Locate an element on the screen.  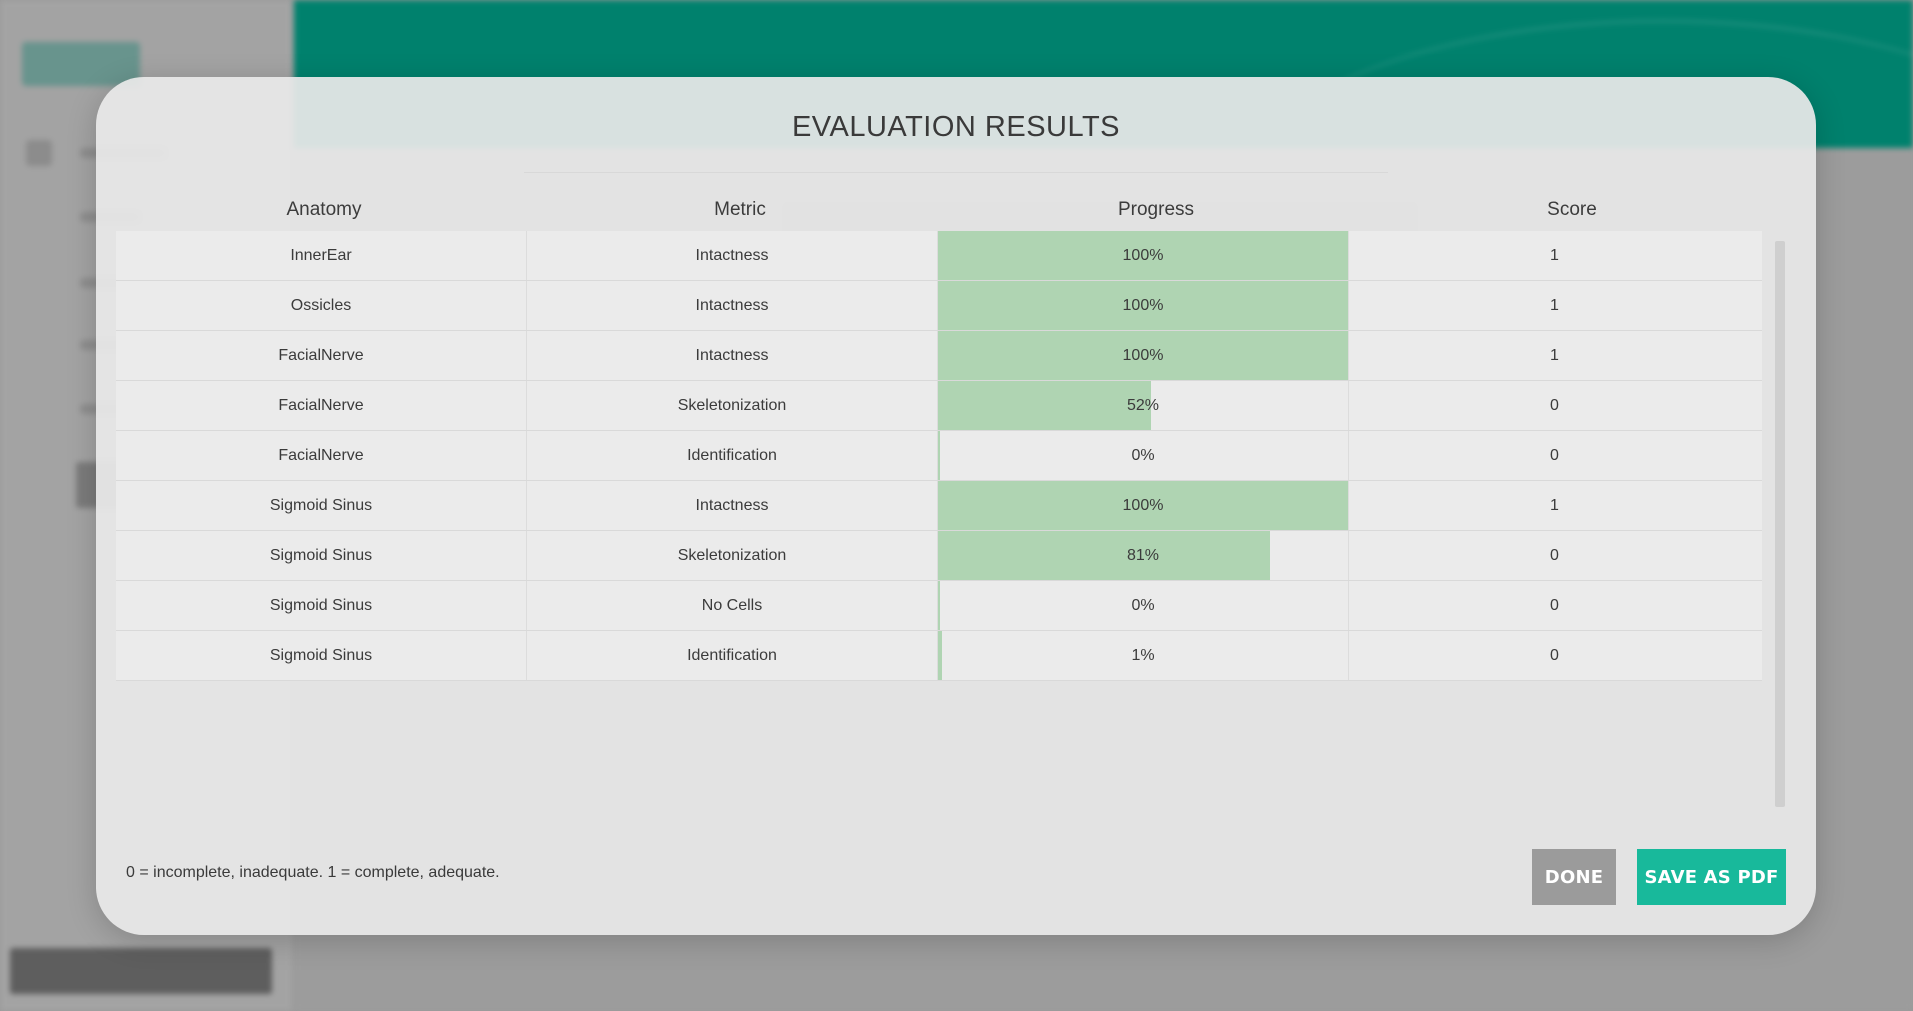
menu-icon is located at coordinates (39, 153).